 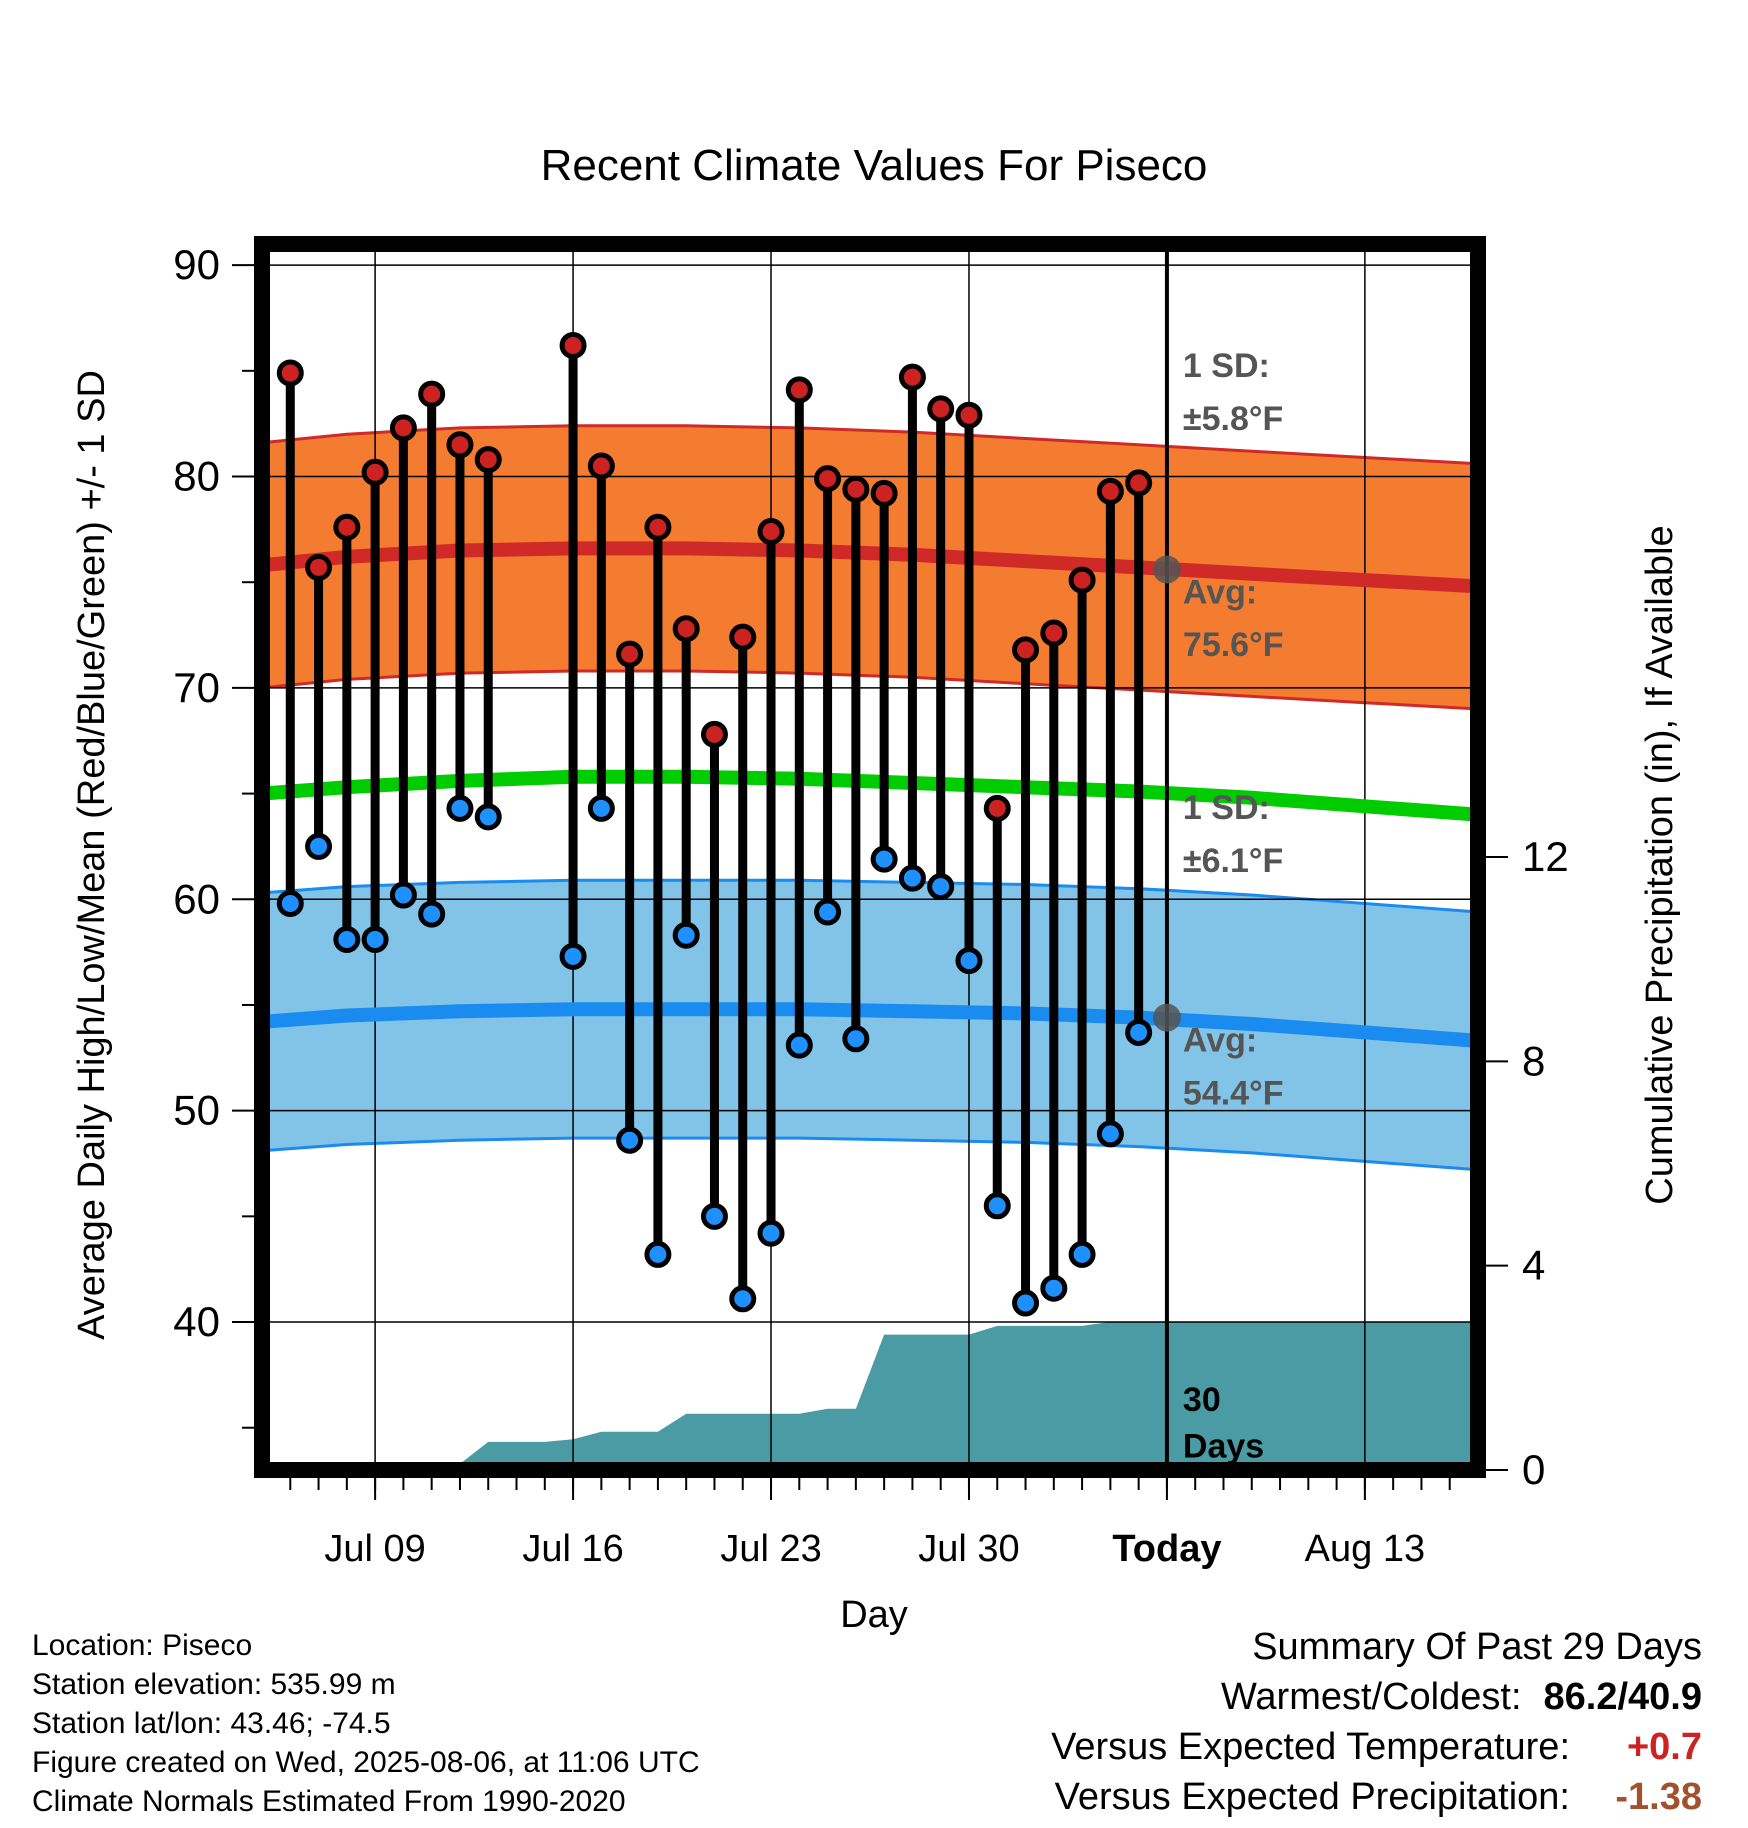 I want to click on latlon-text: Station lat/lon: 43.46; -74.5, so click(x=211, y=1723).